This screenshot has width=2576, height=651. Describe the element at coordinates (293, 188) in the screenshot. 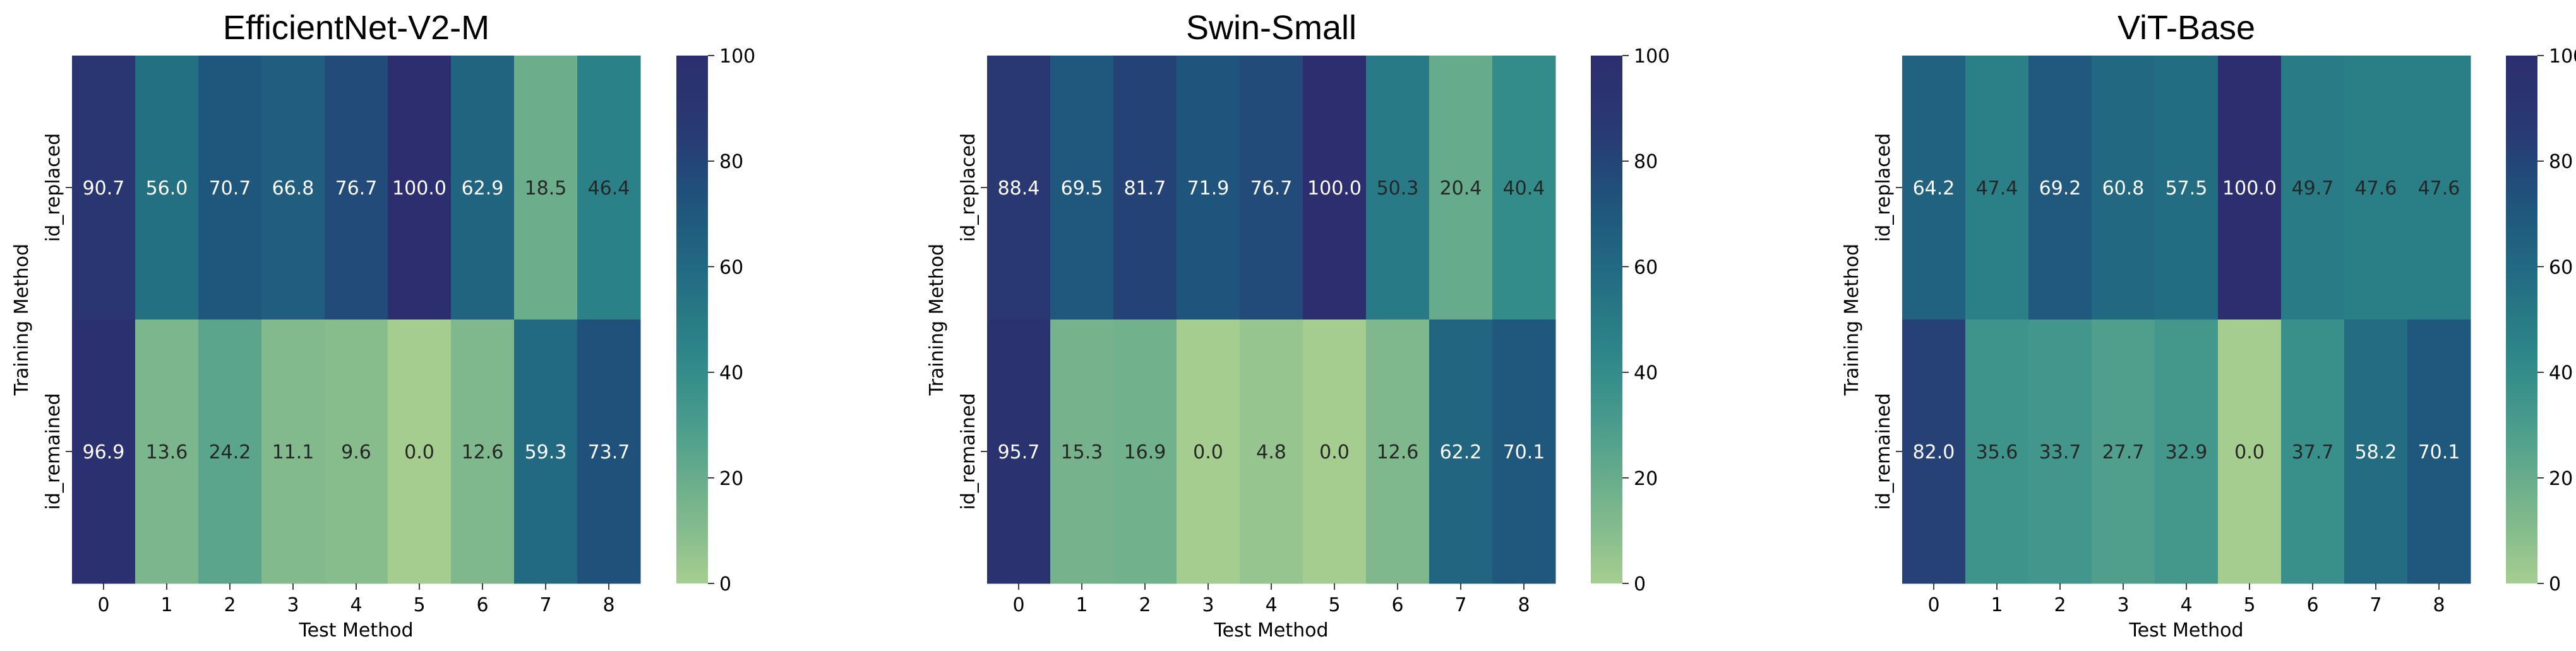

I see `cell-value-label: 66.8` at that location.